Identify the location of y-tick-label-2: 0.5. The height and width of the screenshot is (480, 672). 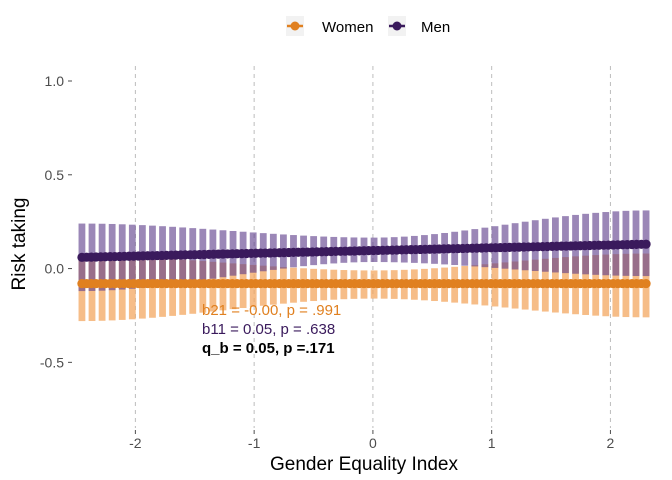
(55, 175).